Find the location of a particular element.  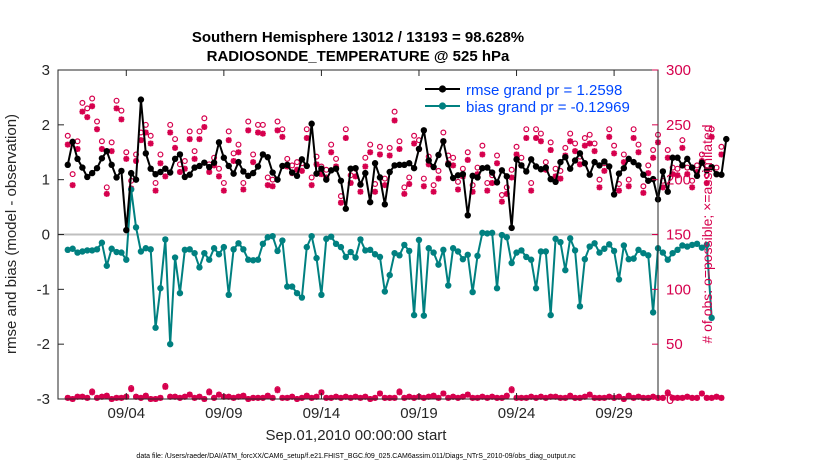

legend-rmse-label: rmse grand pr = 1.2598 is located at coordinates (544, 90).